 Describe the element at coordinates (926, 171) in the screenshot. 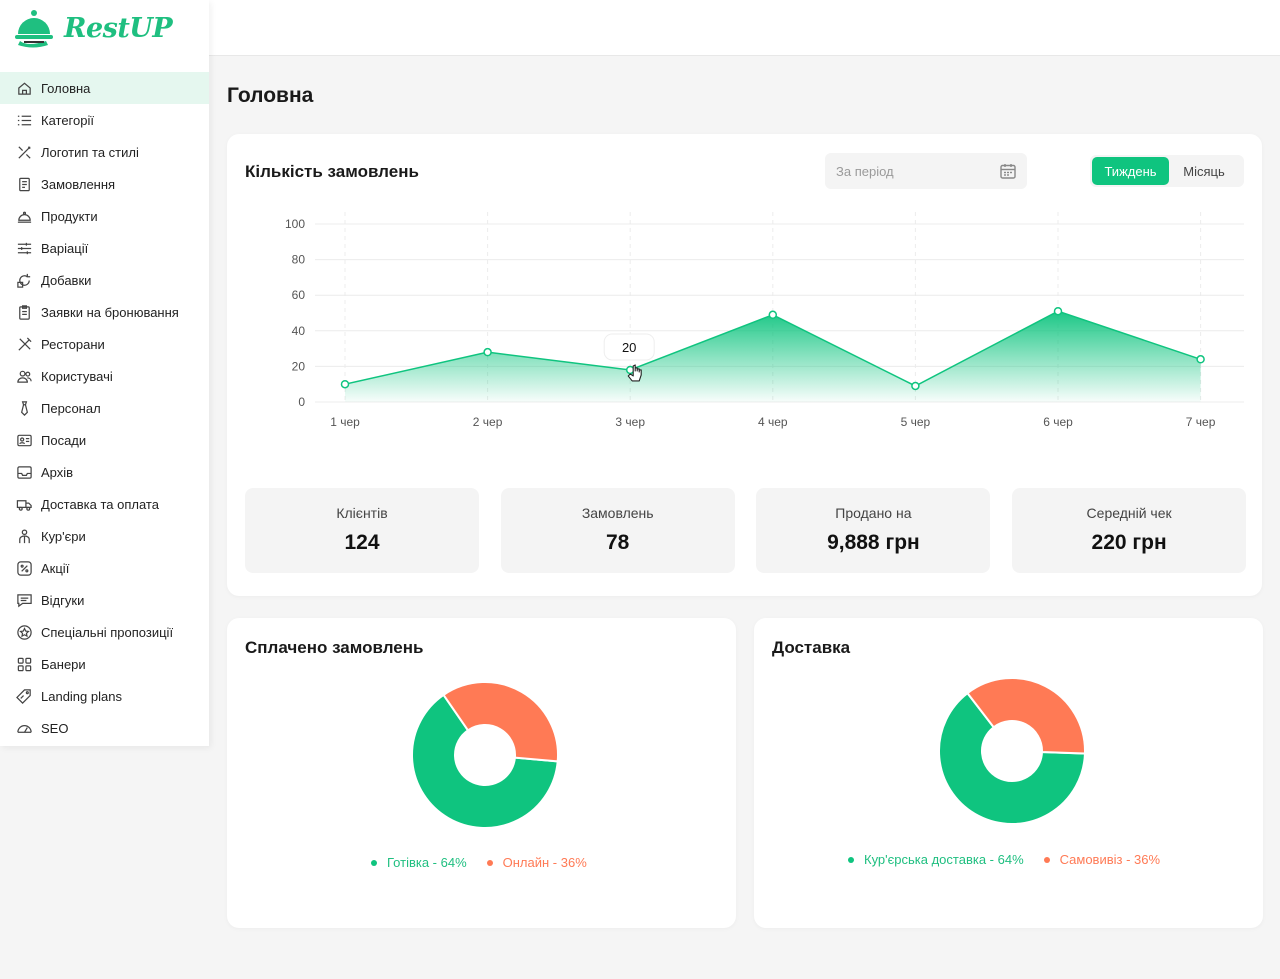

I see `period-picker: За період` at that location.